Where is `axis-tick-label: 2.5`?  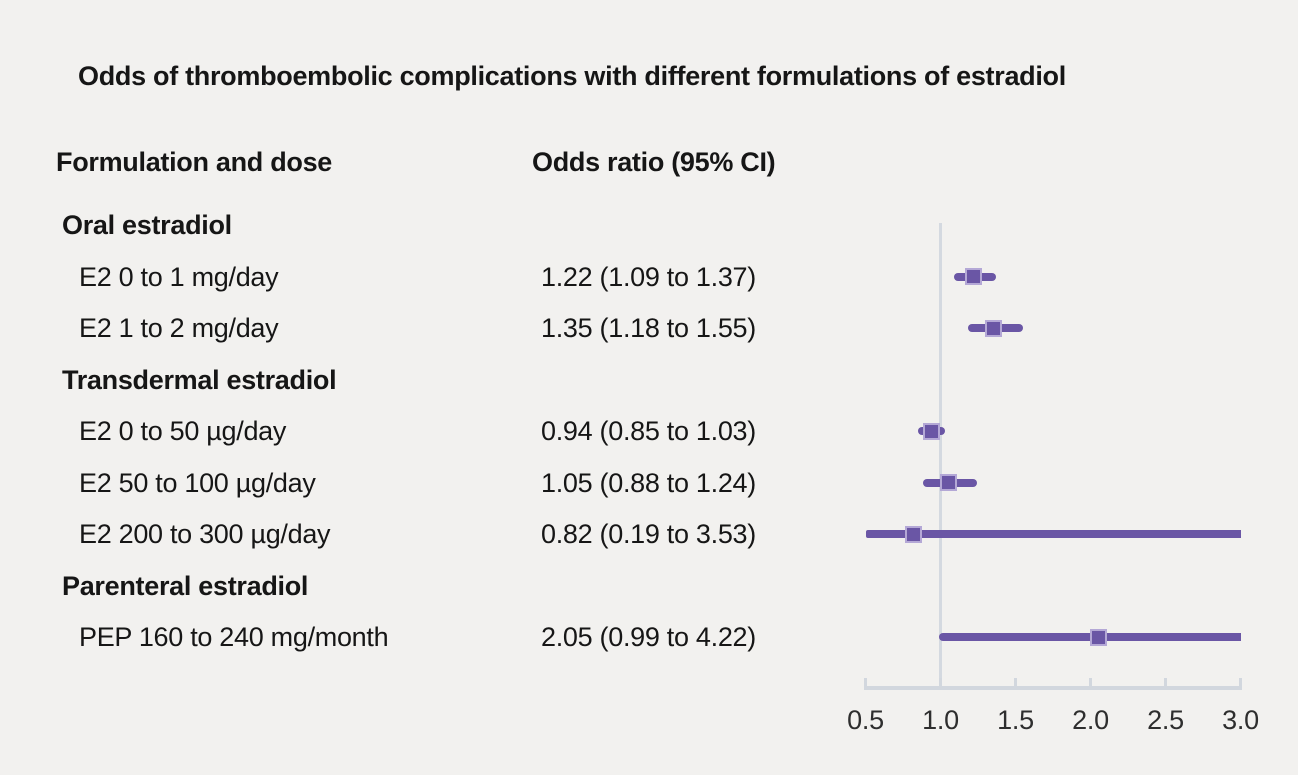
axis-tick-label: 2.5 is located at coordinates (1165, 720).